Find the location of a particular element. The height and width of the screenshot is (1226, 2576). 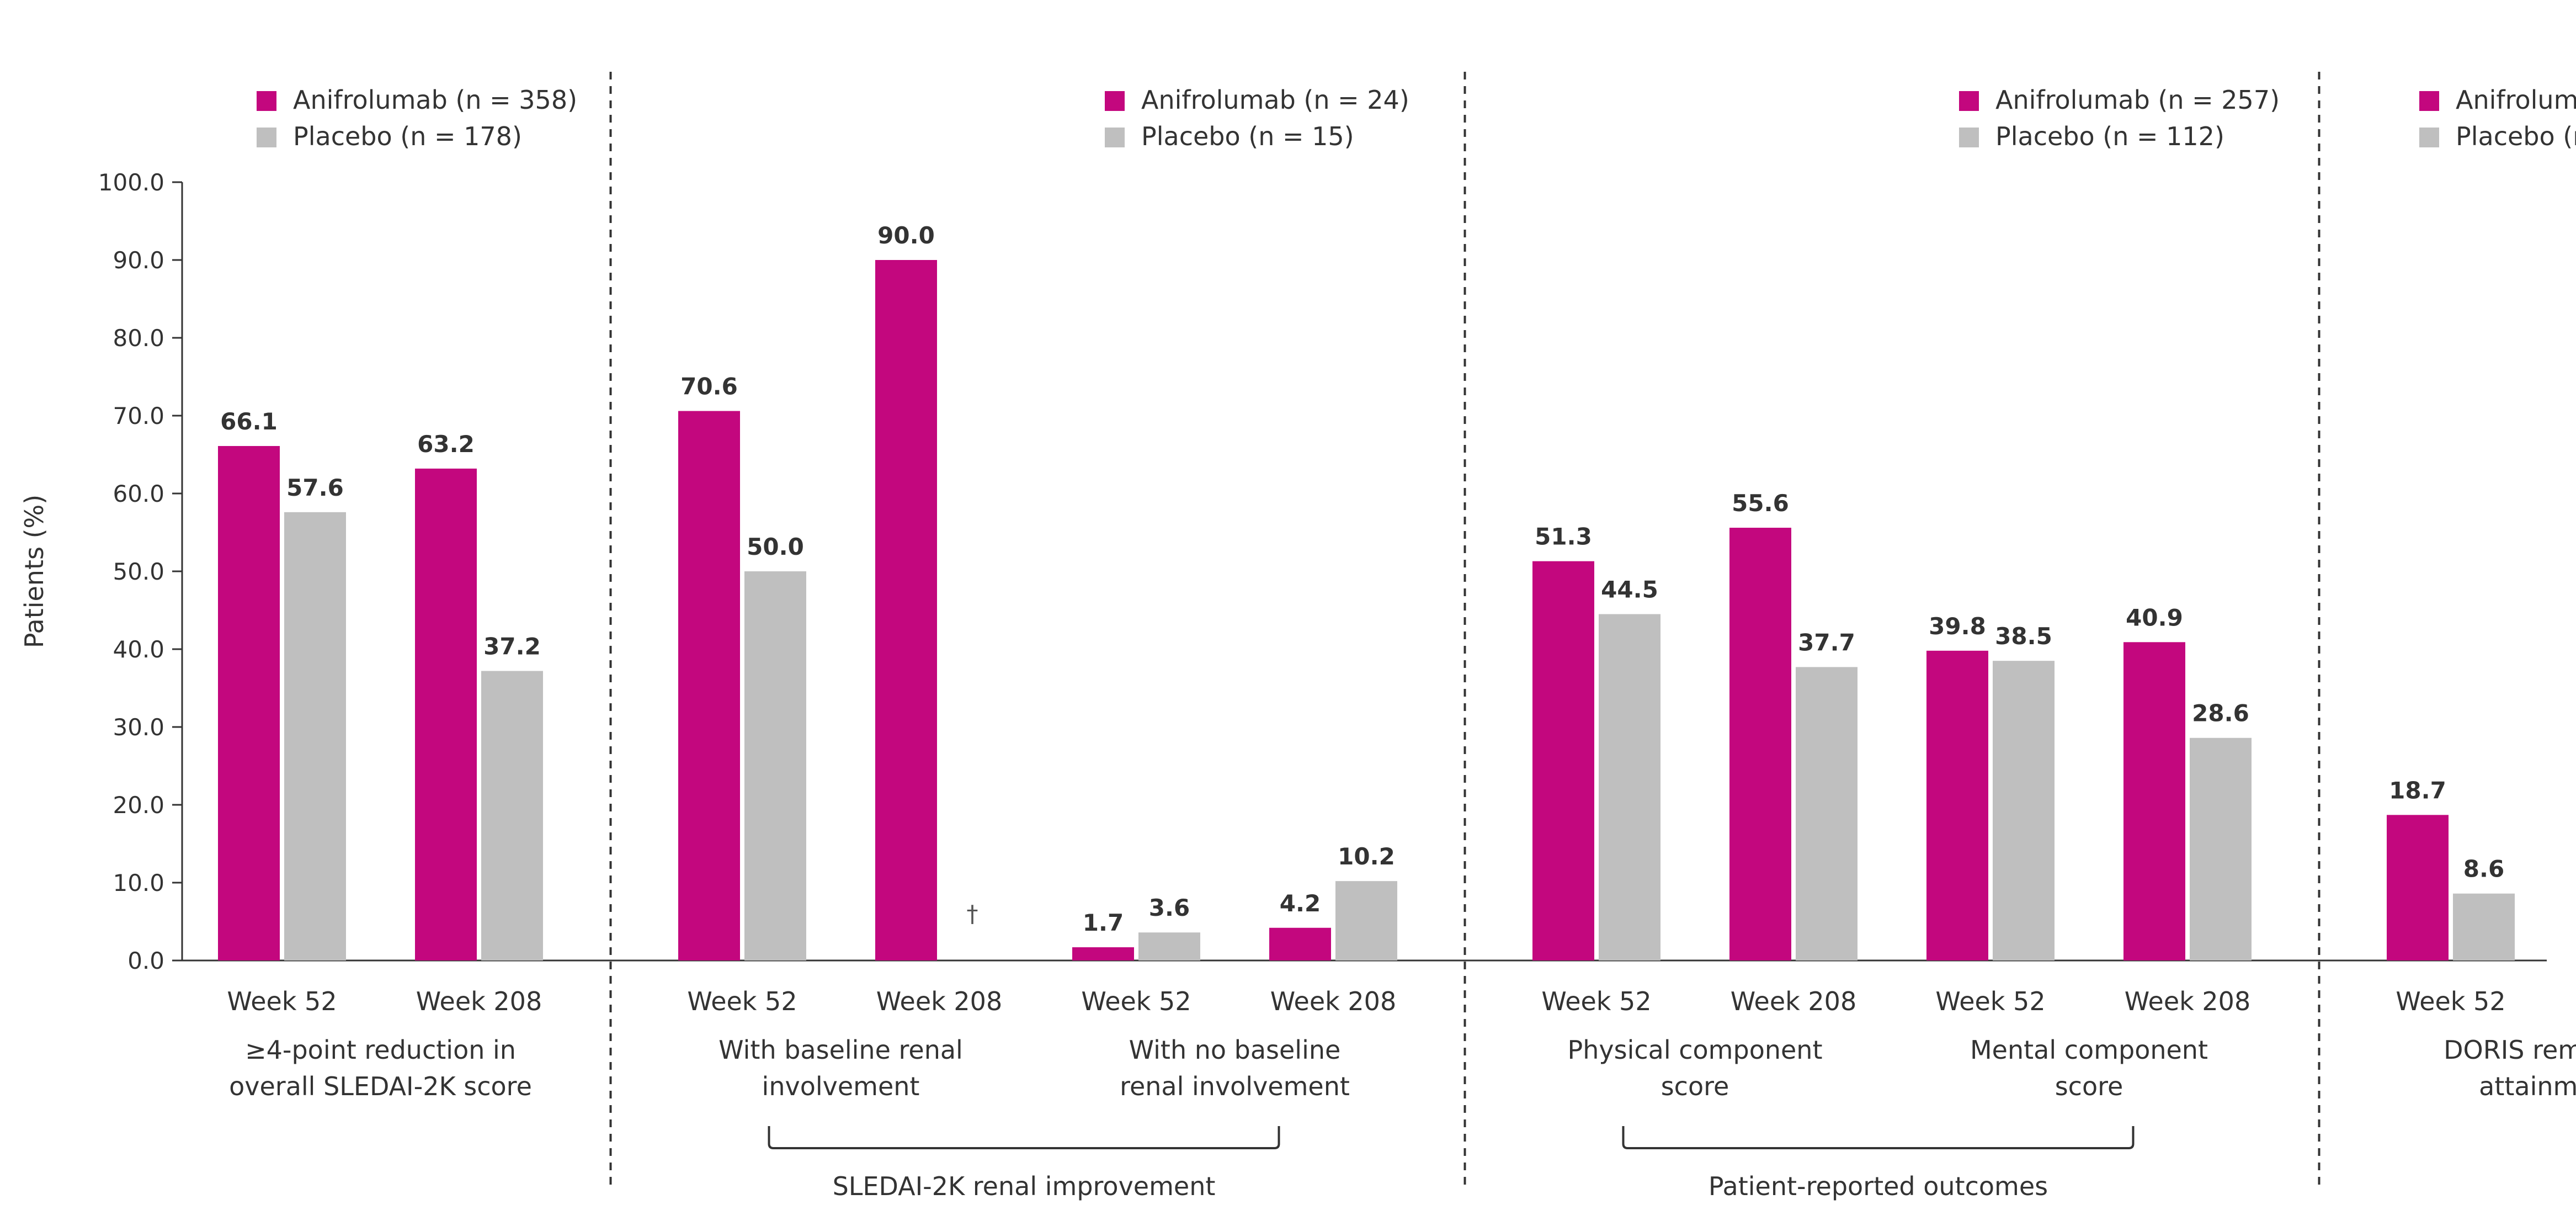

bar-value-label: 37.2 is located at coordinates (512, 646).